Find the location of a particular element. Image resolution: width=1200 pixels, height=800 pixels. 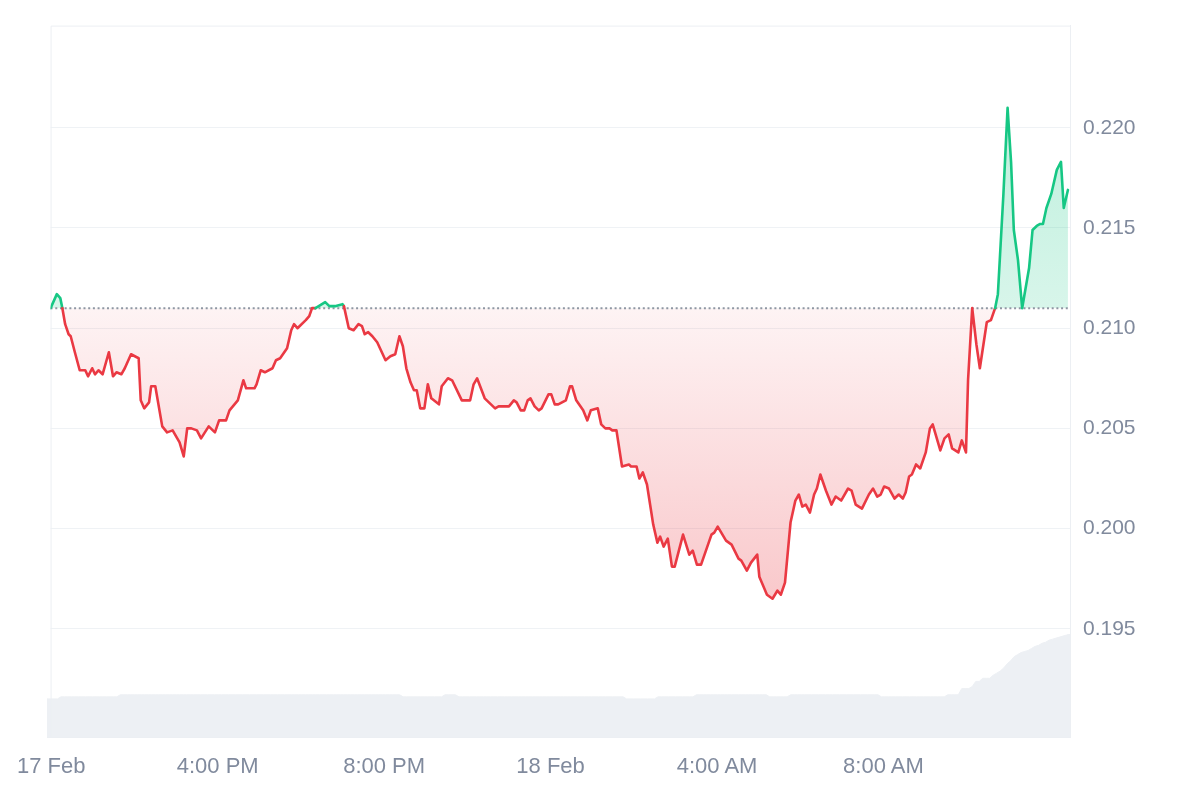

x-tick-label: 17 Feb is located at coordinates (51, 766).